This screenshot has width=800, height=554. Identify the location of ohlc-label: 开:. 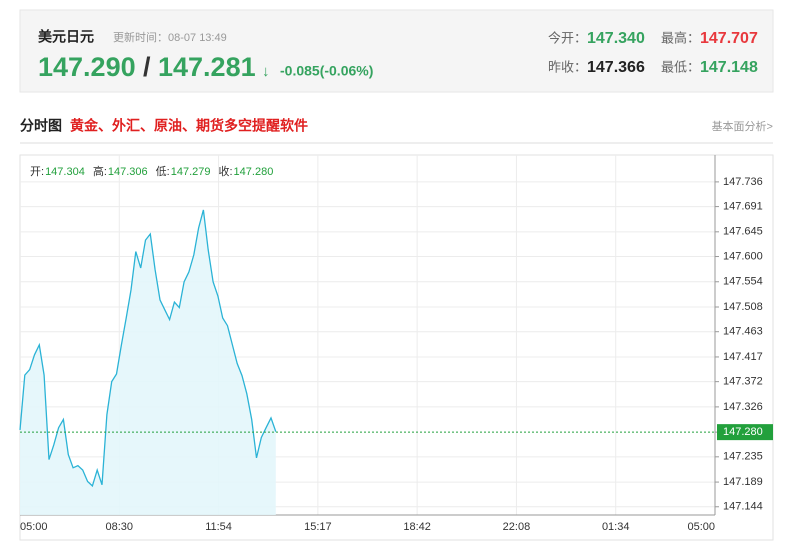
(37, 172).